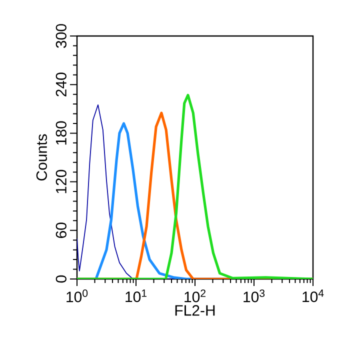  I want to click on x-tick-label: 10$^{3}$, so click(254, 296).